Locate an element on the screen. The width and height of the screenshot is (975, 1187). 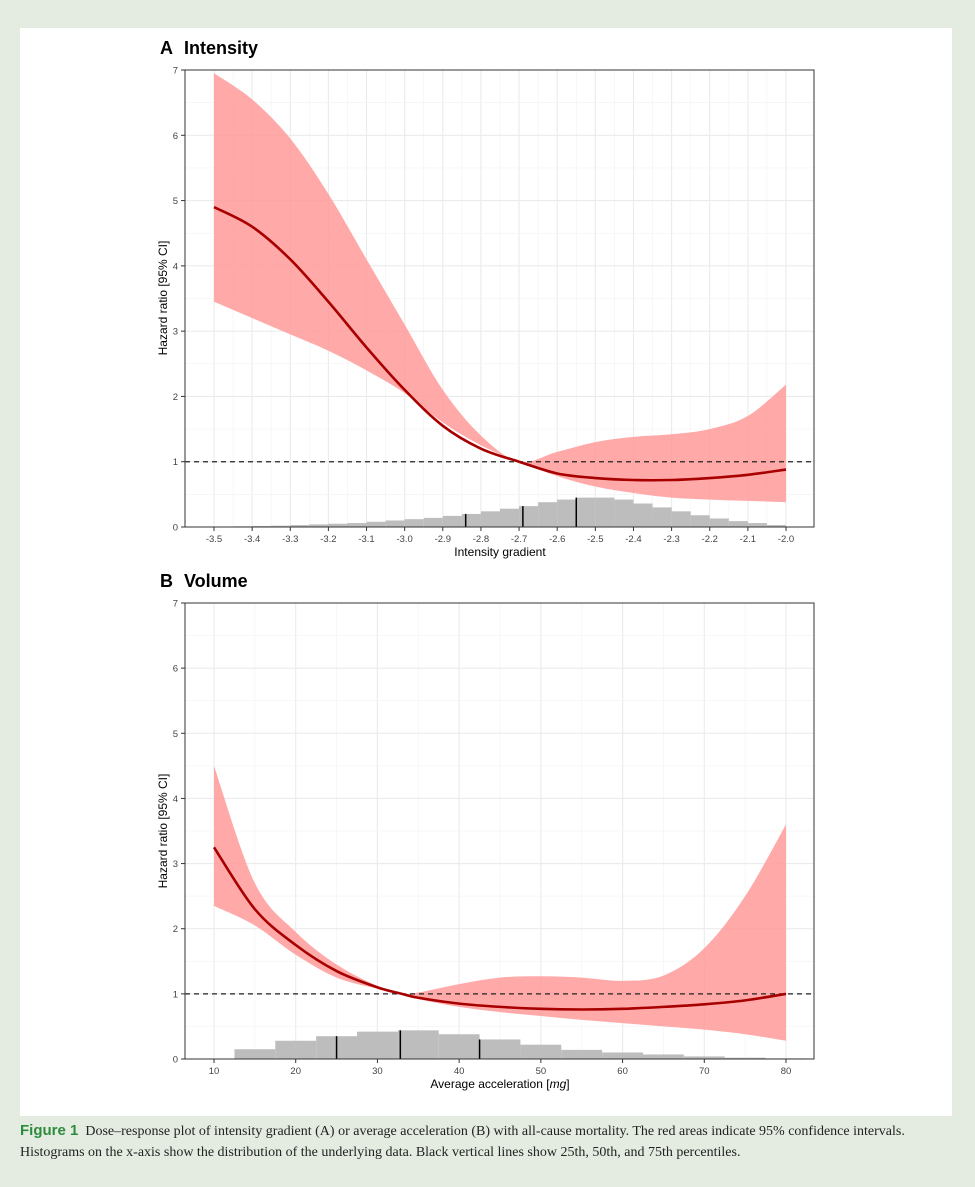
panel-b-x-tick-label: 70 is located at coordinates (704, 1071).